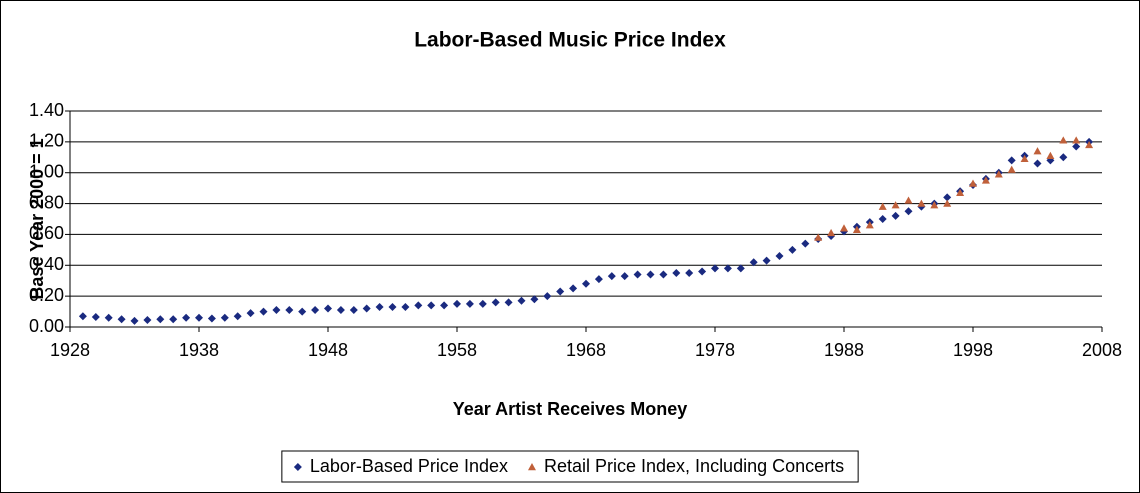  I want to click on x-tick-label: 1948, so click(328, 350).